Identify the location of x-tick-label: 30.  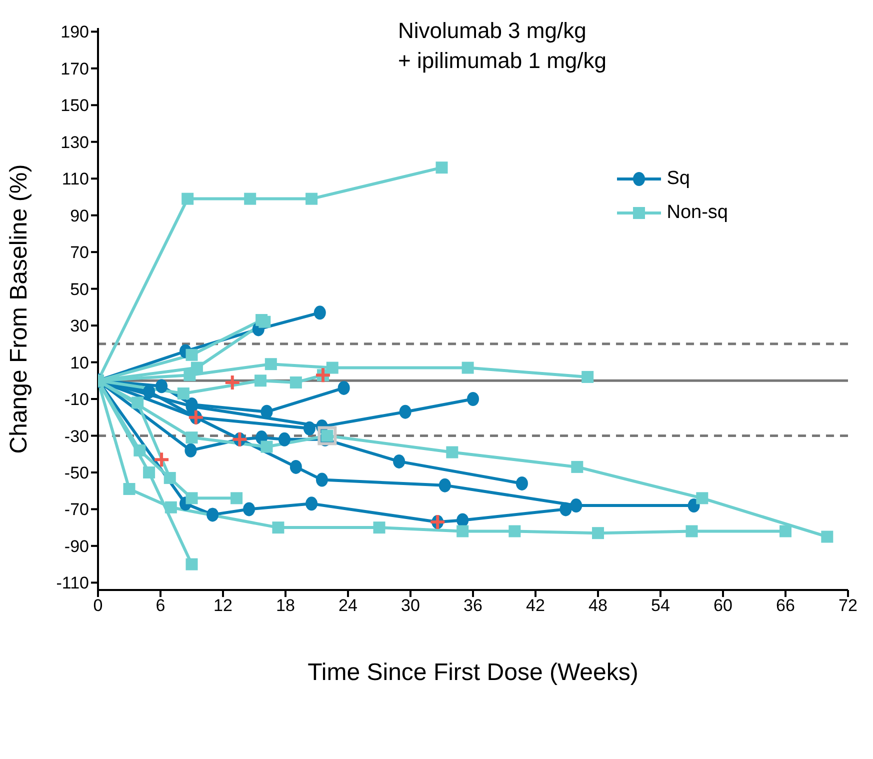
(410, 606).